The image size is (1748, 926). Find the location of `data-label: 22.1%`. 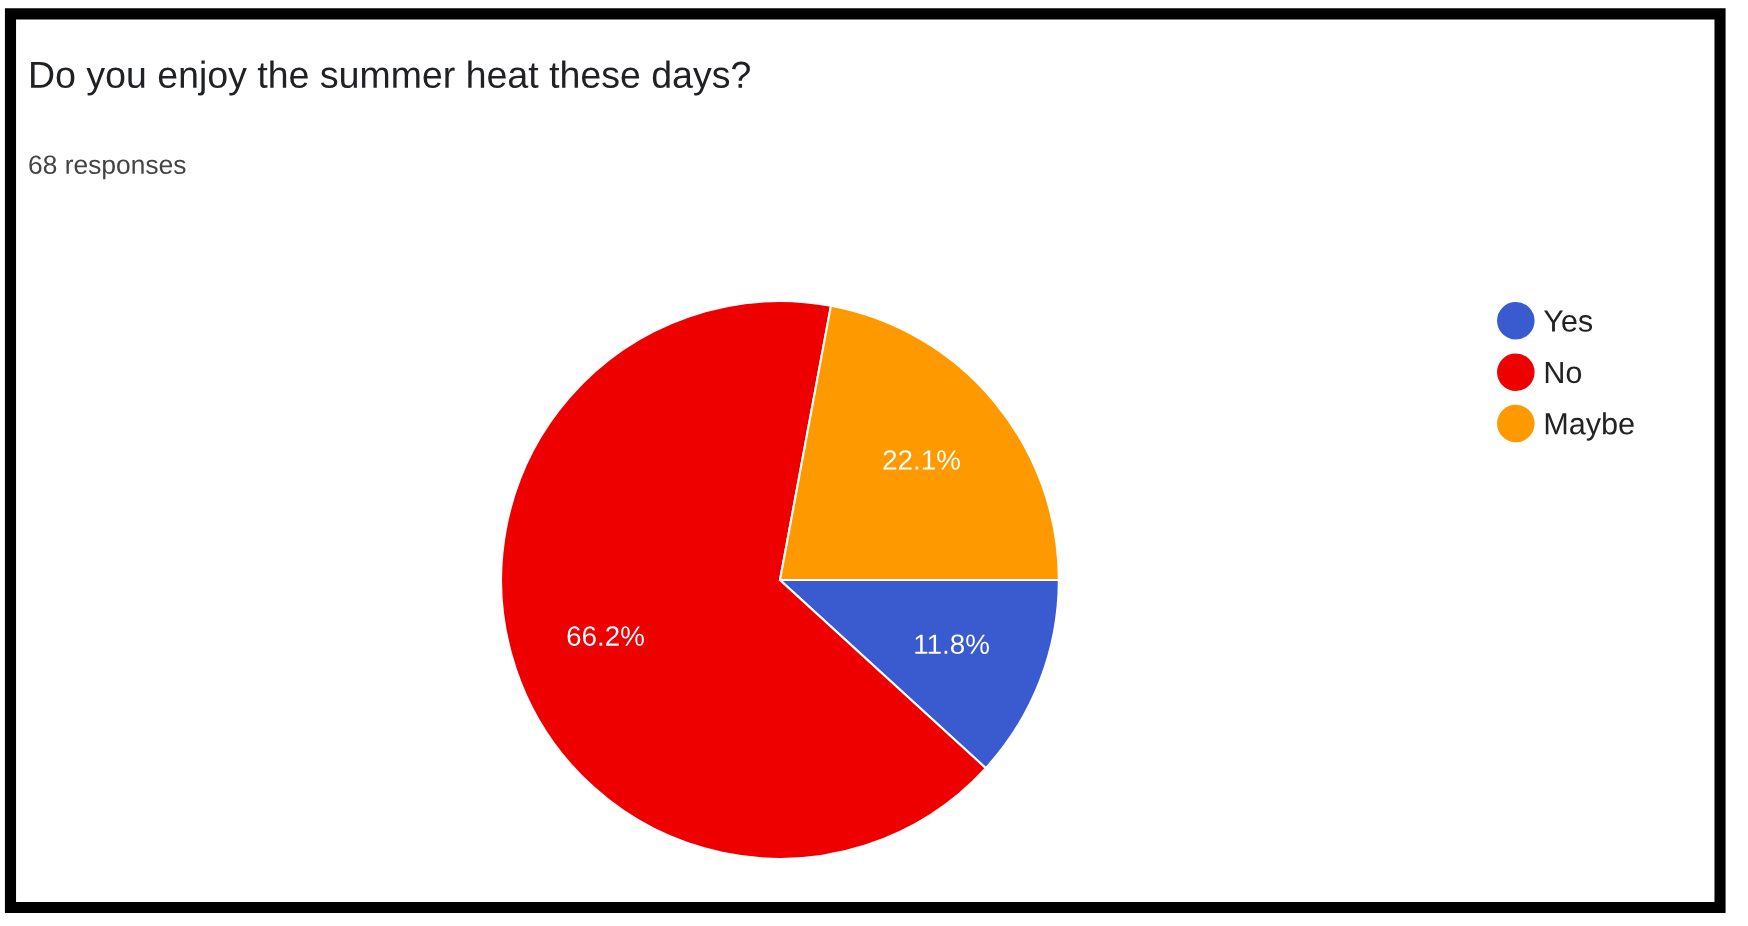

data-label: 22.1% is located at coordinates (921, 460).